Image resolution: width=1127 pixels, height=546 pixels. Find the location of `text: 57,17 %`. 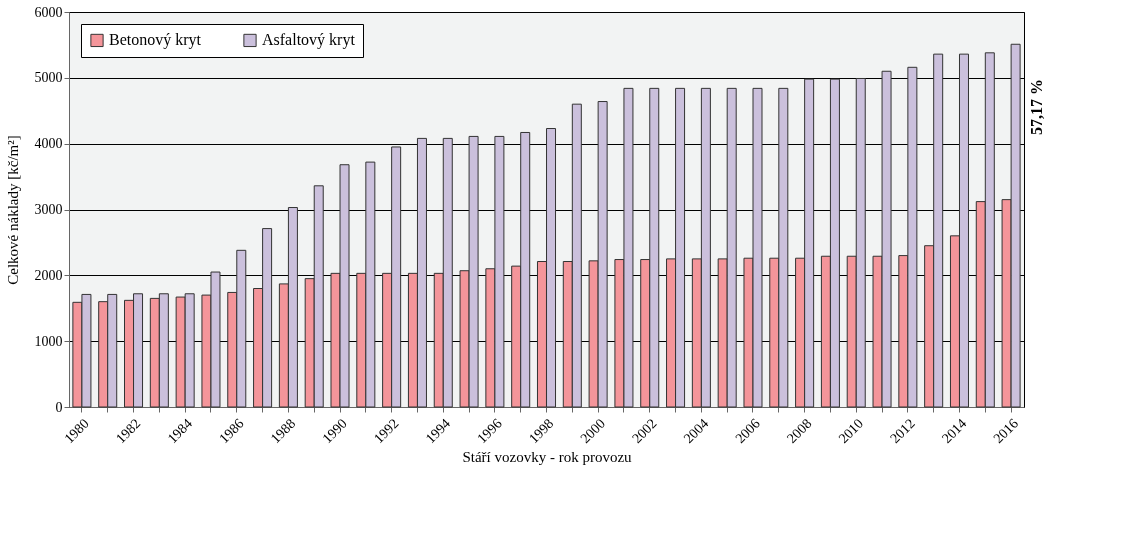

text: 57,17 % is located at coordinates (1036, 107).